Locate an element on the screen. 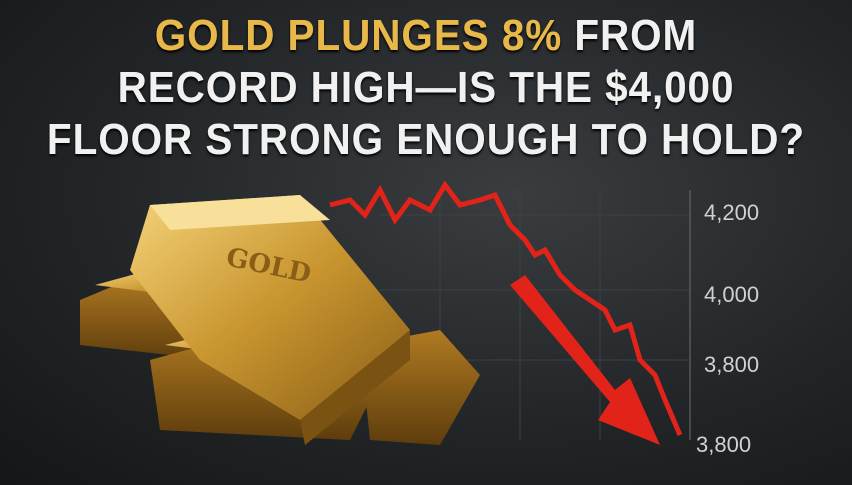 Image resolution: width=852 pixels, height=485 pixels. down-arrow is located at coordinates (585, 360).